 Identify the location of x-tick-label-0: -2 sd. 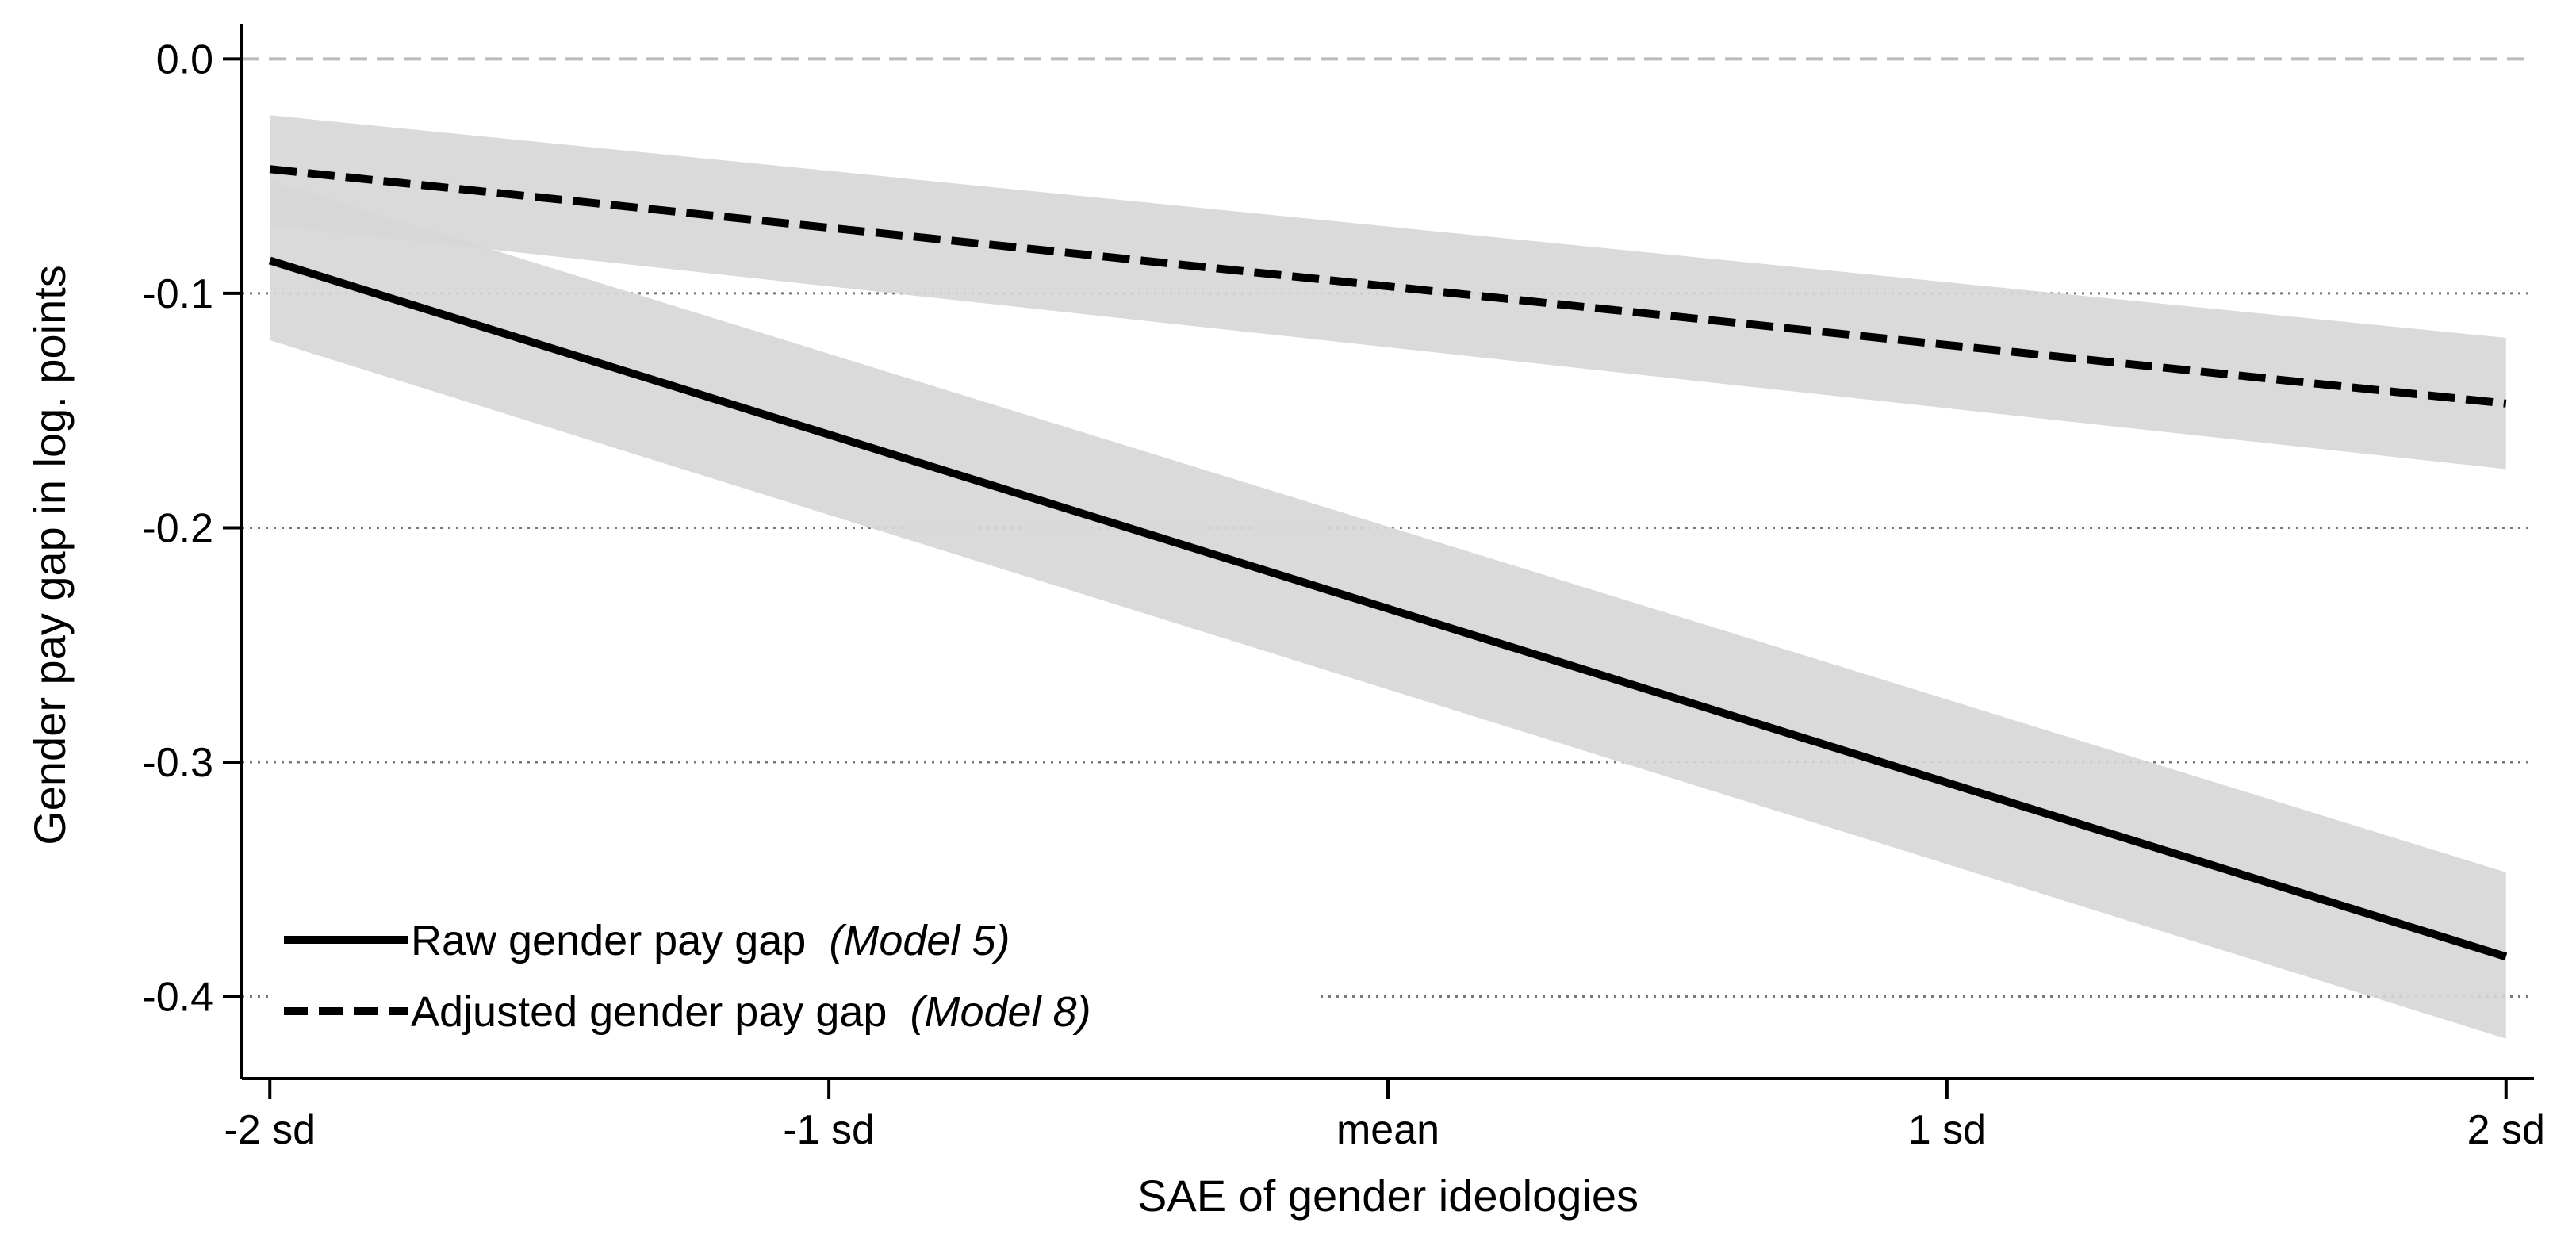
(270, 1130).